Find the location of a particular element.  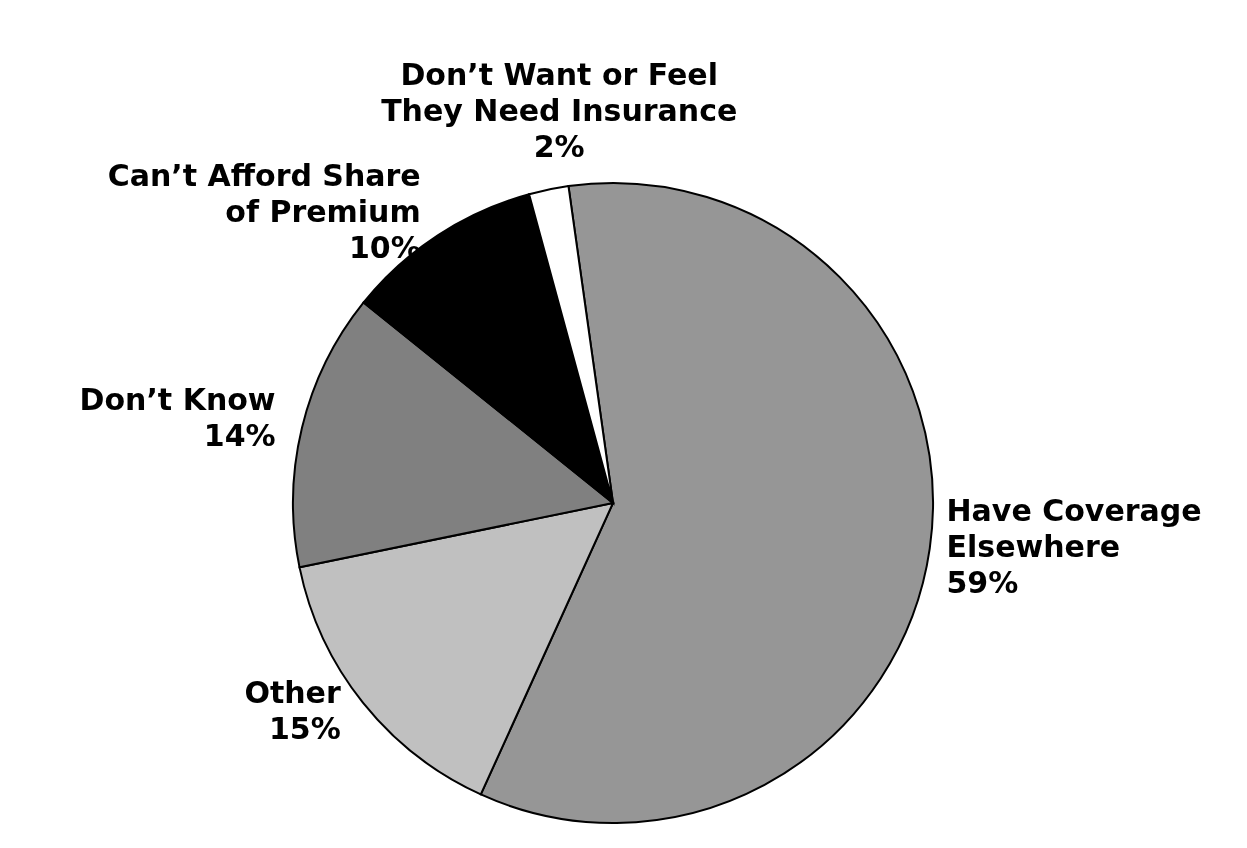

slice-label: Don’t Know is located at coordinates (177, 399).